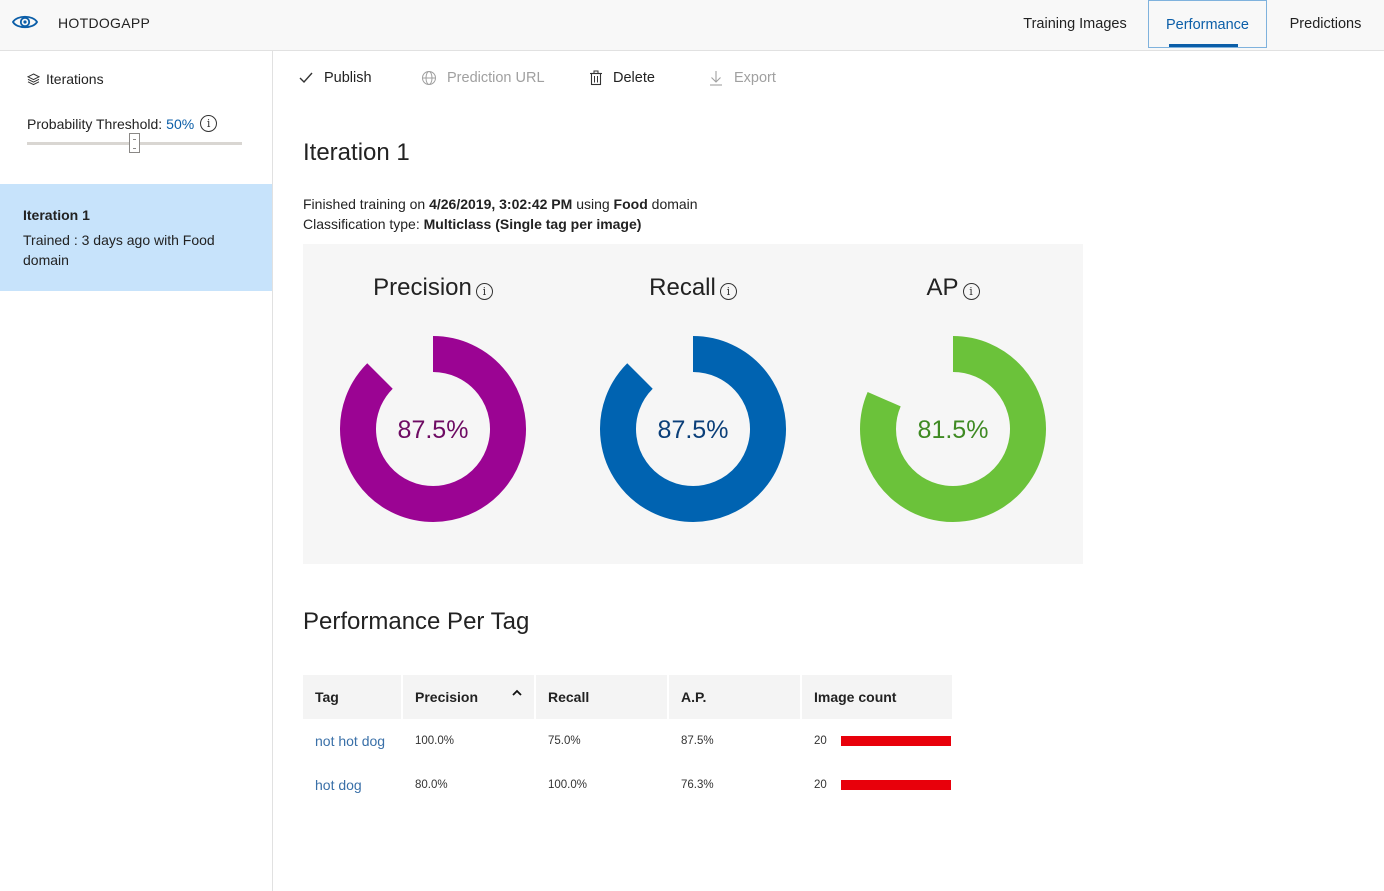 This screenshot has width=1384, height=891. What do you see at coordinates (75, 79) in the screenshot?
I see `iterations-label: Iterations` at bounding box center [75, 79].